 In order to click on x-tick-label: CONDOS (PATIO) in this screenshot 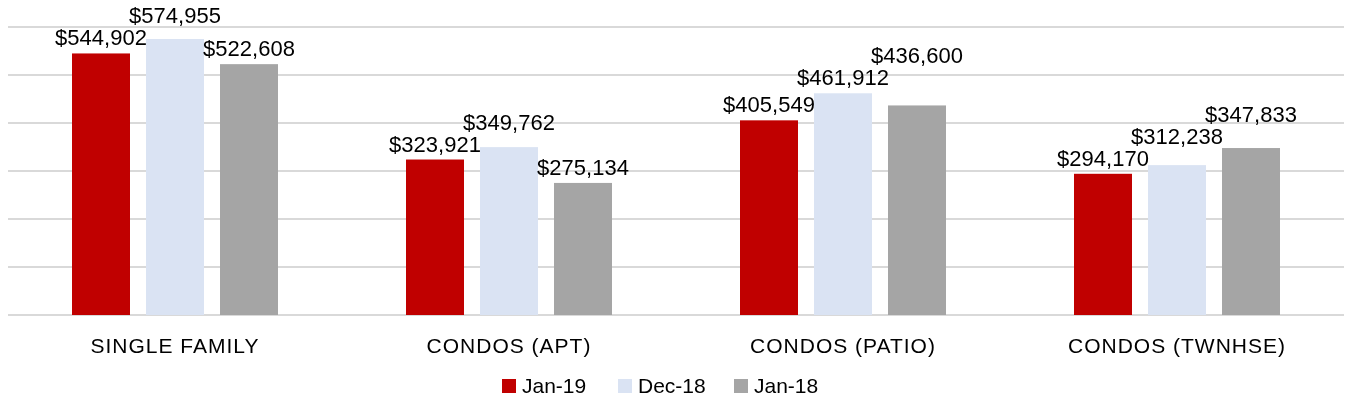, I will do `click(843, 345)`.